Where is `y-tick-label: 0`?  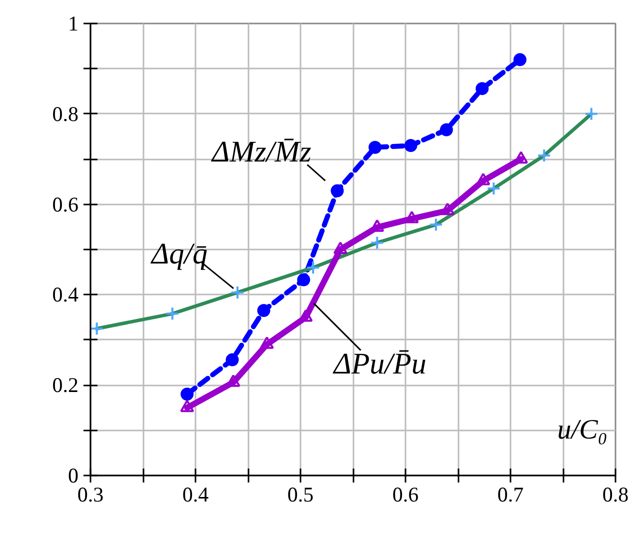 y-tick-label: 0 is located at coordinates (73, 476).